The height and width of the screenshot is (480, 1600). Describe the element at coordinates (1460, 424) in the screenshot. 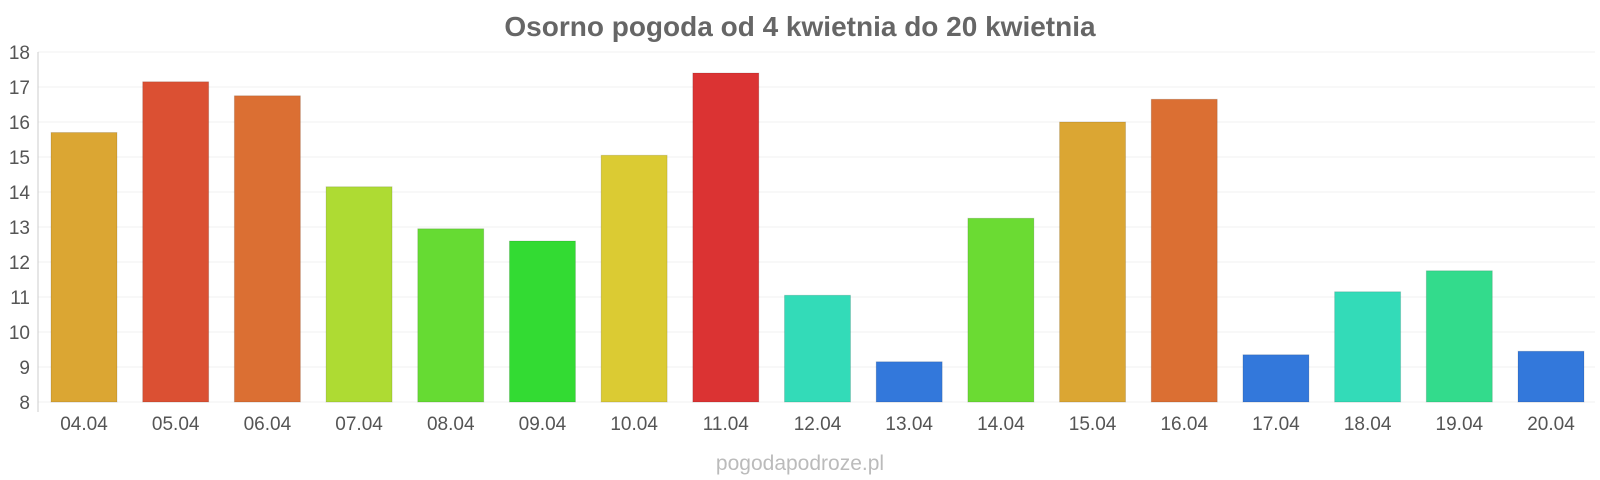

I see `x-tick-label: 19.04` at that location.